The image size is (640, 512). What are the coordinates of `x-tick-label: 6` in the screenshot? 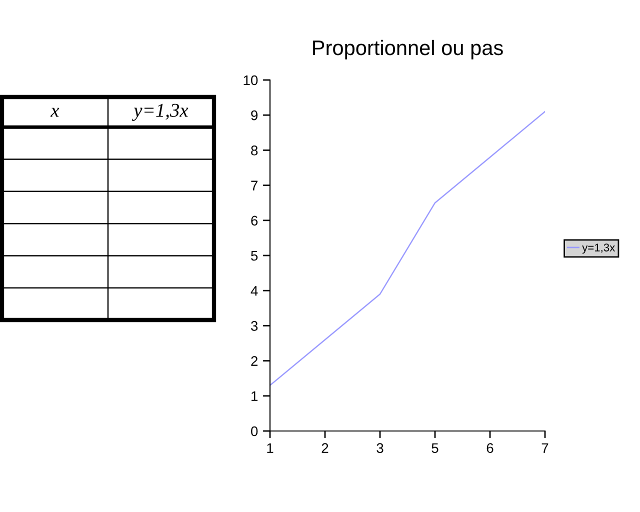 It's located at (490, 448).